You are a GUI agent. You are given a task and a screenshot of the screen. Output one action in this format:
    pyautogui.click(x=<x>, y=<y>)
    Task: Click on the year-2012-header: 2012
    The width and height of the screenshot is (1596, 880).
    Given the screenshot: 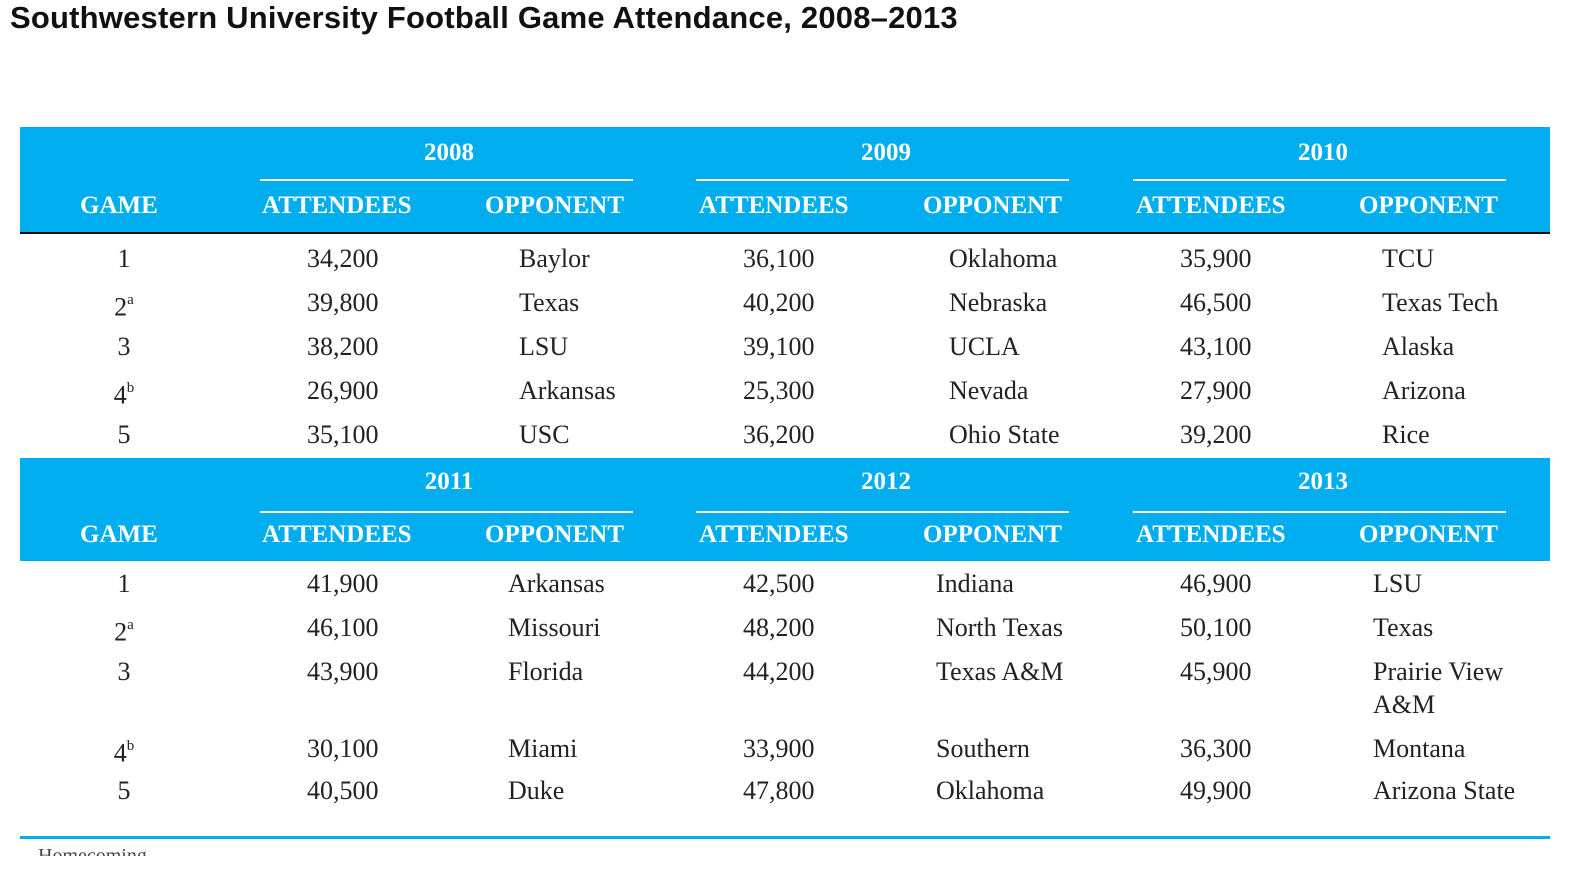 What is the action you would take?
    pyautogui.click(x=886, y=481)
    